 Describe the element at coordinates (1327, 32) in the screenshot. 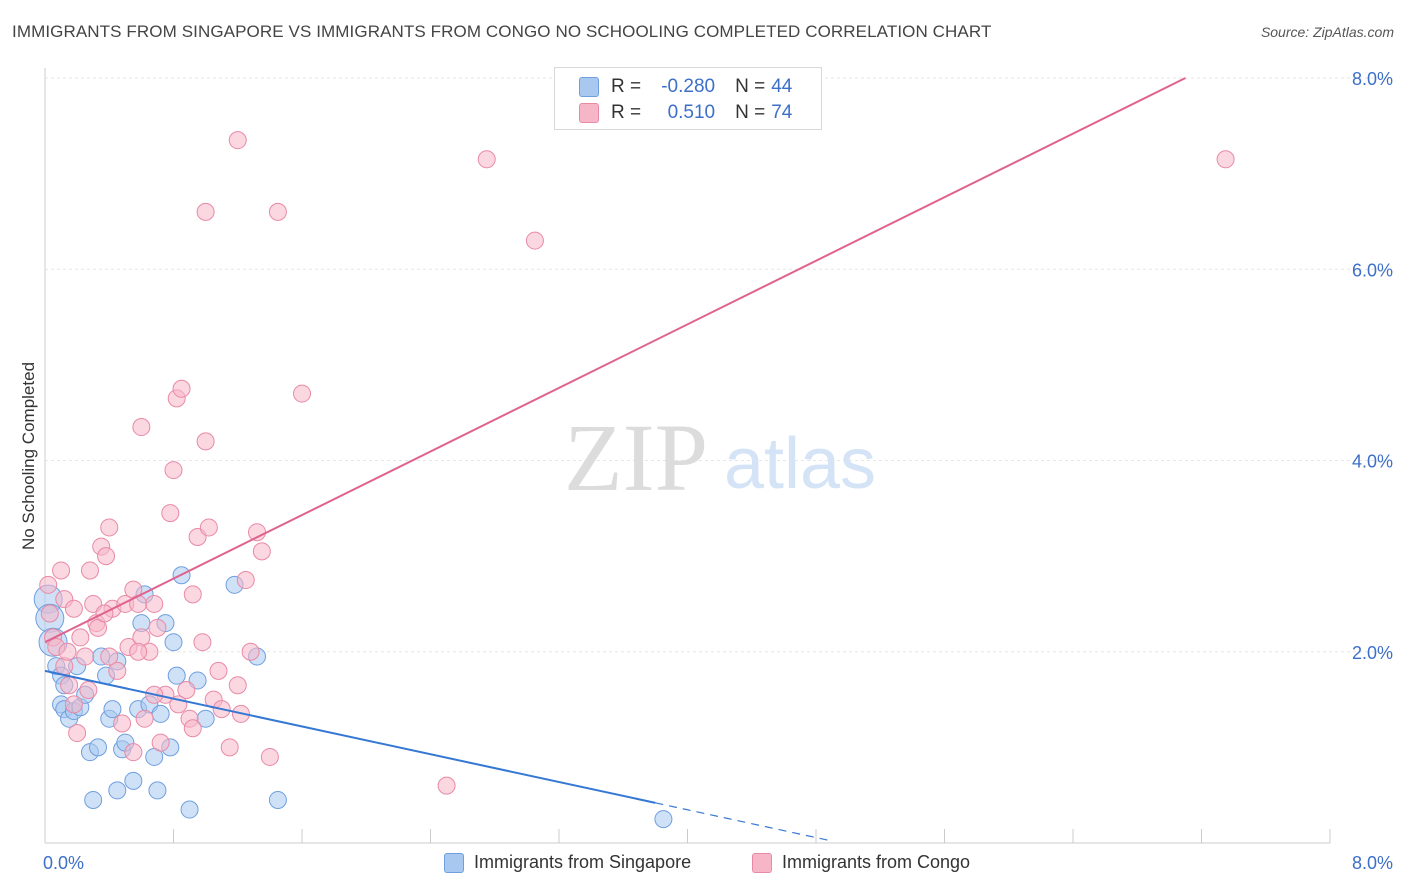

I see `source-label: Source: ZipAtlas.com` at that location.